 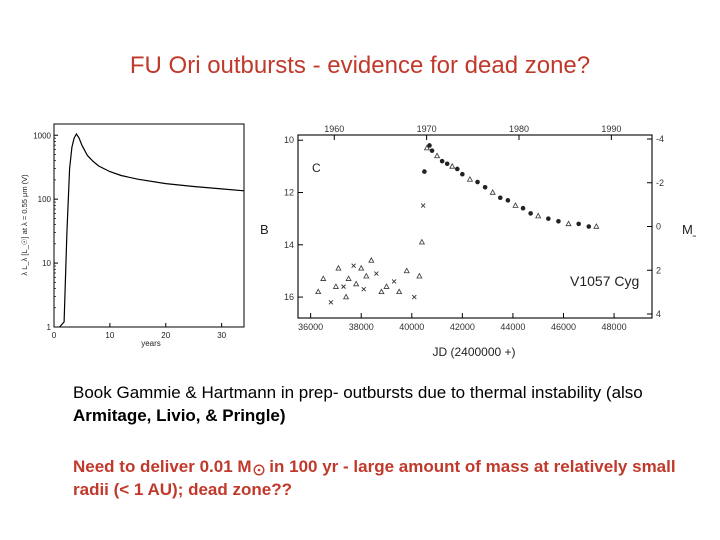 I want to click on right-left-tick-label: 10, so click(x=289, y=140).